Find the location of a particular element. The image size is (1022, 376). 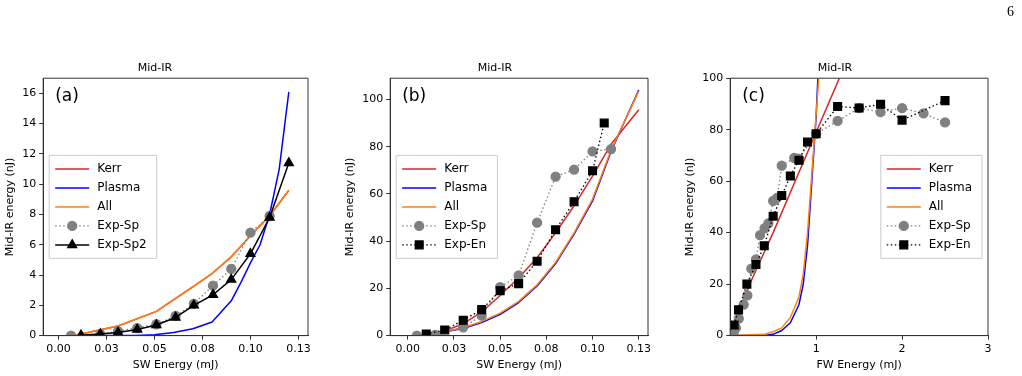

y-tick-label: 12 is located at coordinates (29, 153).